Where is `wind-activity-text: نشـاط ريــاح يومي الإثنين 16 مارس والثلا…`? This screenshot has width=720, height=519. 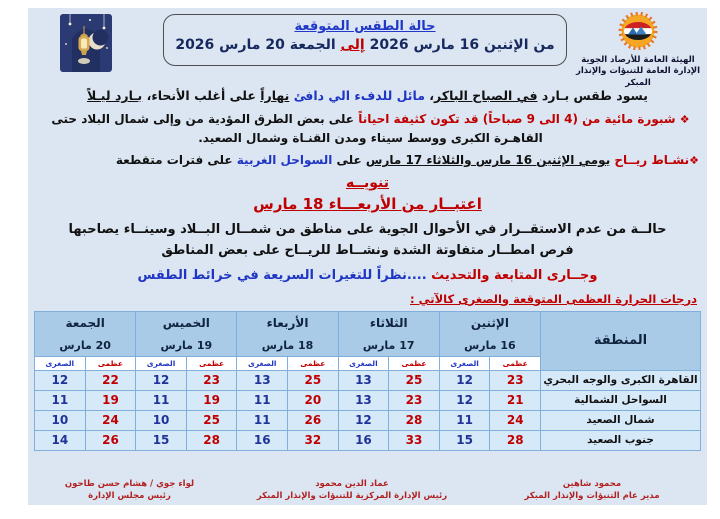 wind-activity-text: نشـاط ريــاح يومي الإثنين 16 مارس والثلا… is located at coordinates (402, 160).